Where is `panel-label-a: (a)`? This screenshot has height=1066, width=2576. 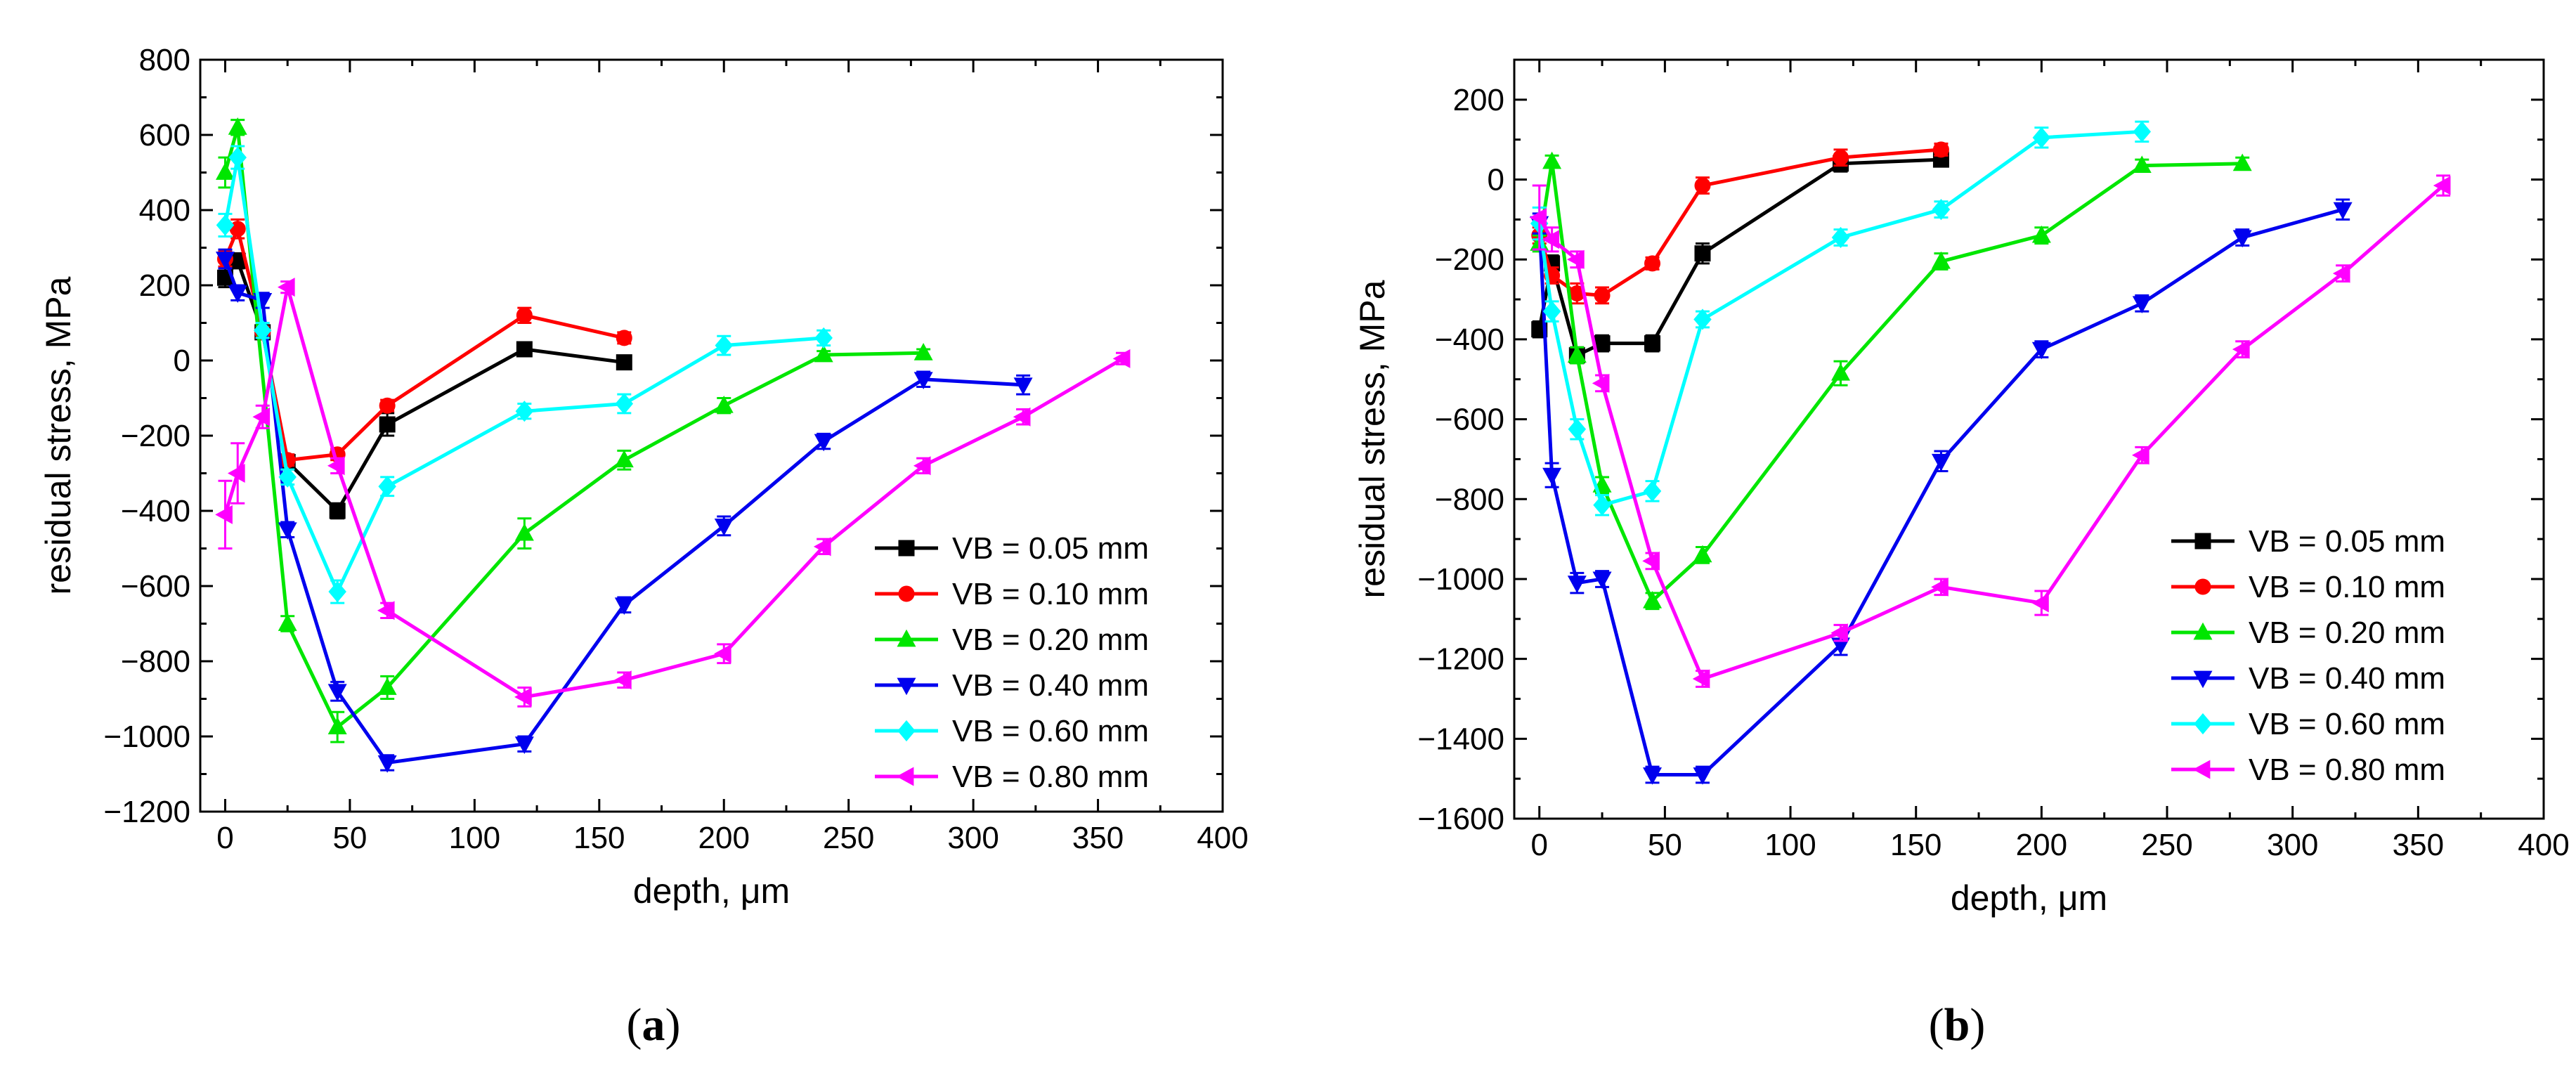
panel-label-a: (a) is located at coordinates (654, 1025).